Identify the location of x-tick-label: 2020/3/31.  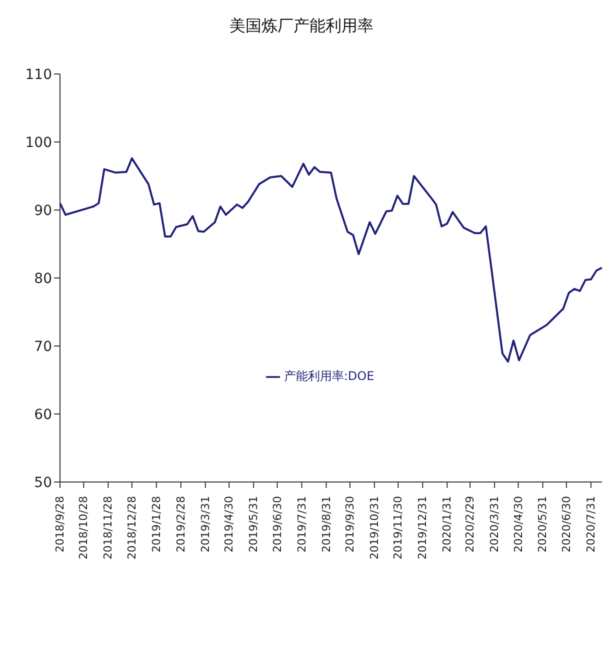
(495, 524).